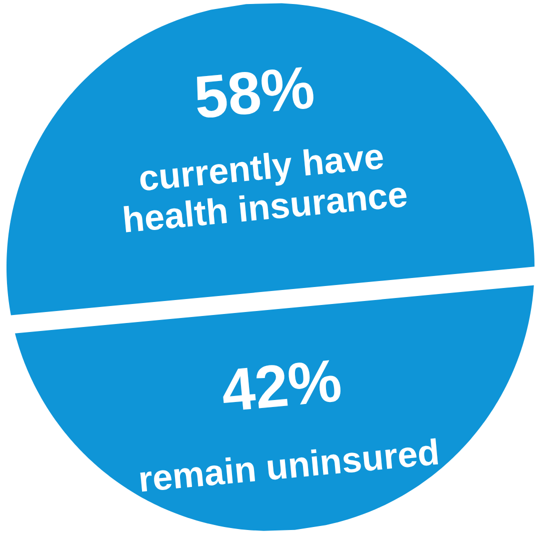 This screenshot has height=534, width=541. Describe the element at coordinates (281, 385) in the screenshot. I see `data-label: 42%` at that location.